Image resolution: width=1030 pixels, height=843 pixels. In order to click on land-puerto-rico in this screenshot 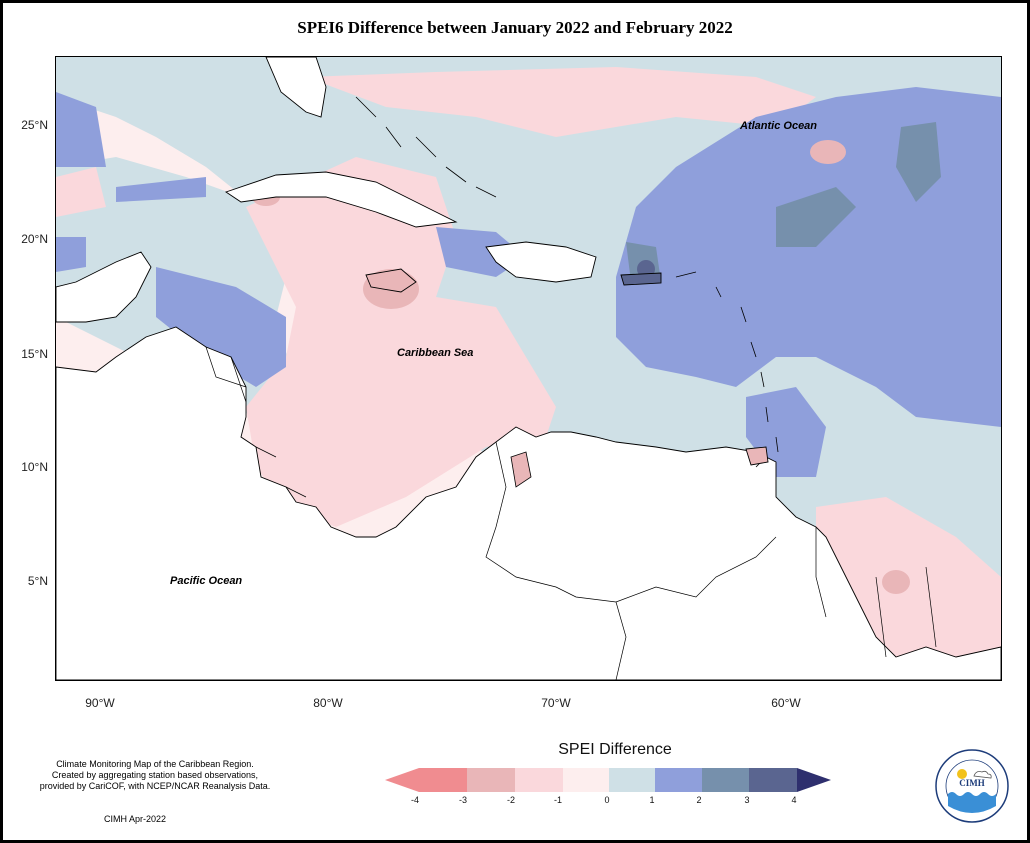, I will do `click(641, 279)`.